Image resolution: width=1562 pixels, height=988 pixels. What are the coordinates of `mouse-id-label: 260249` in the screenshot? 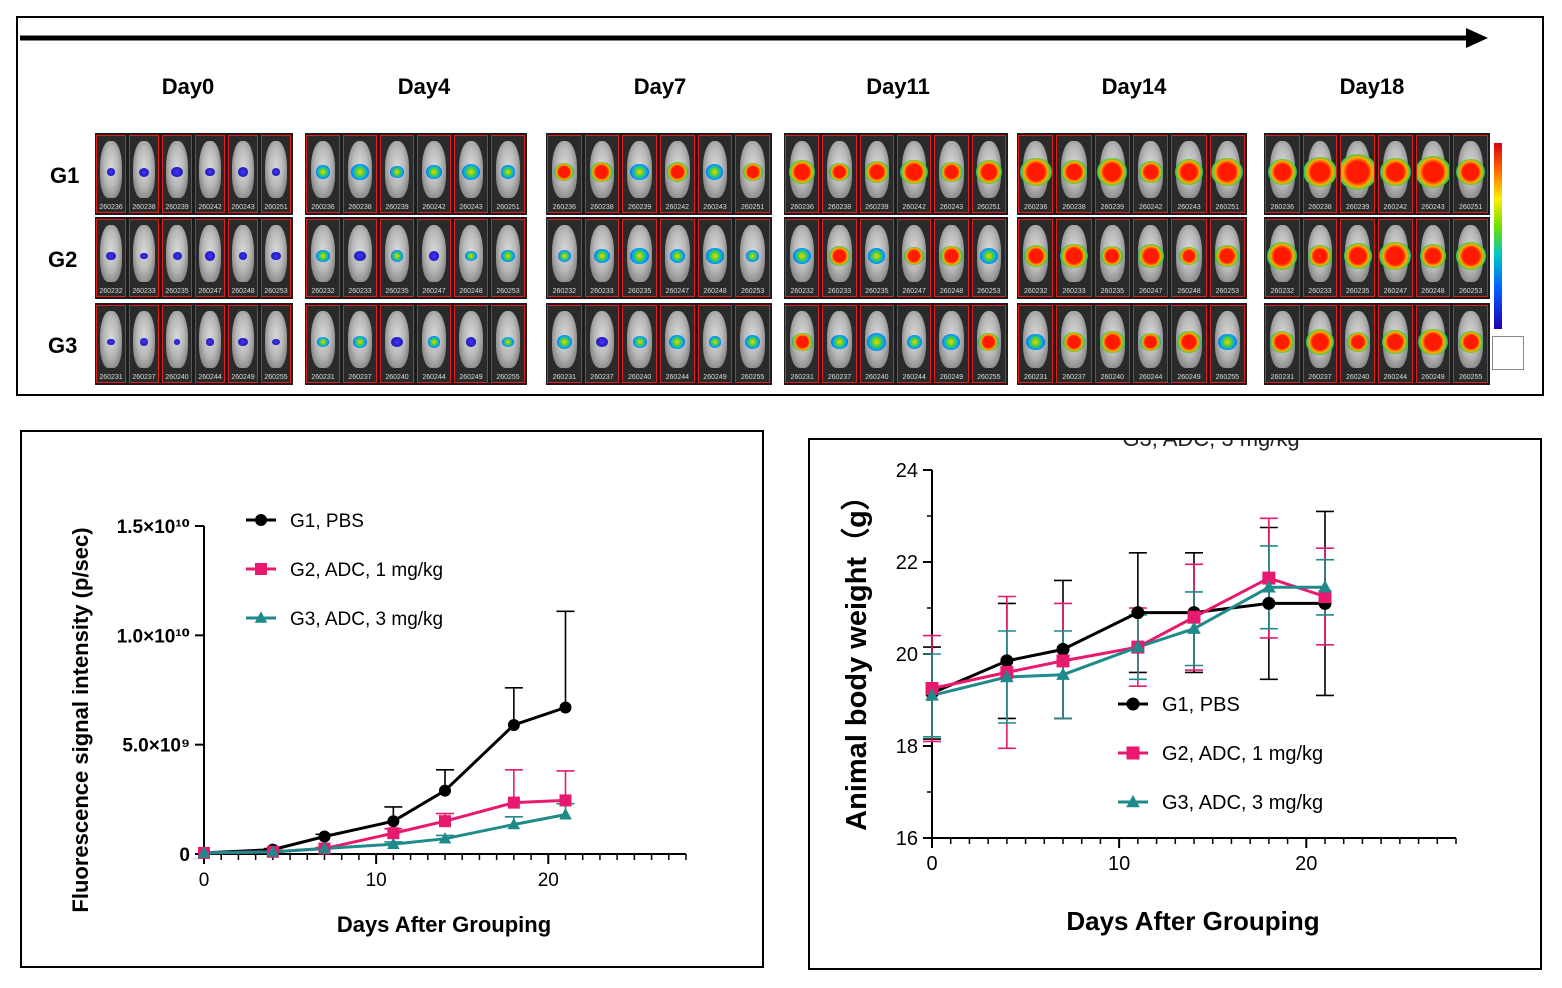 It's located at (715, 377).